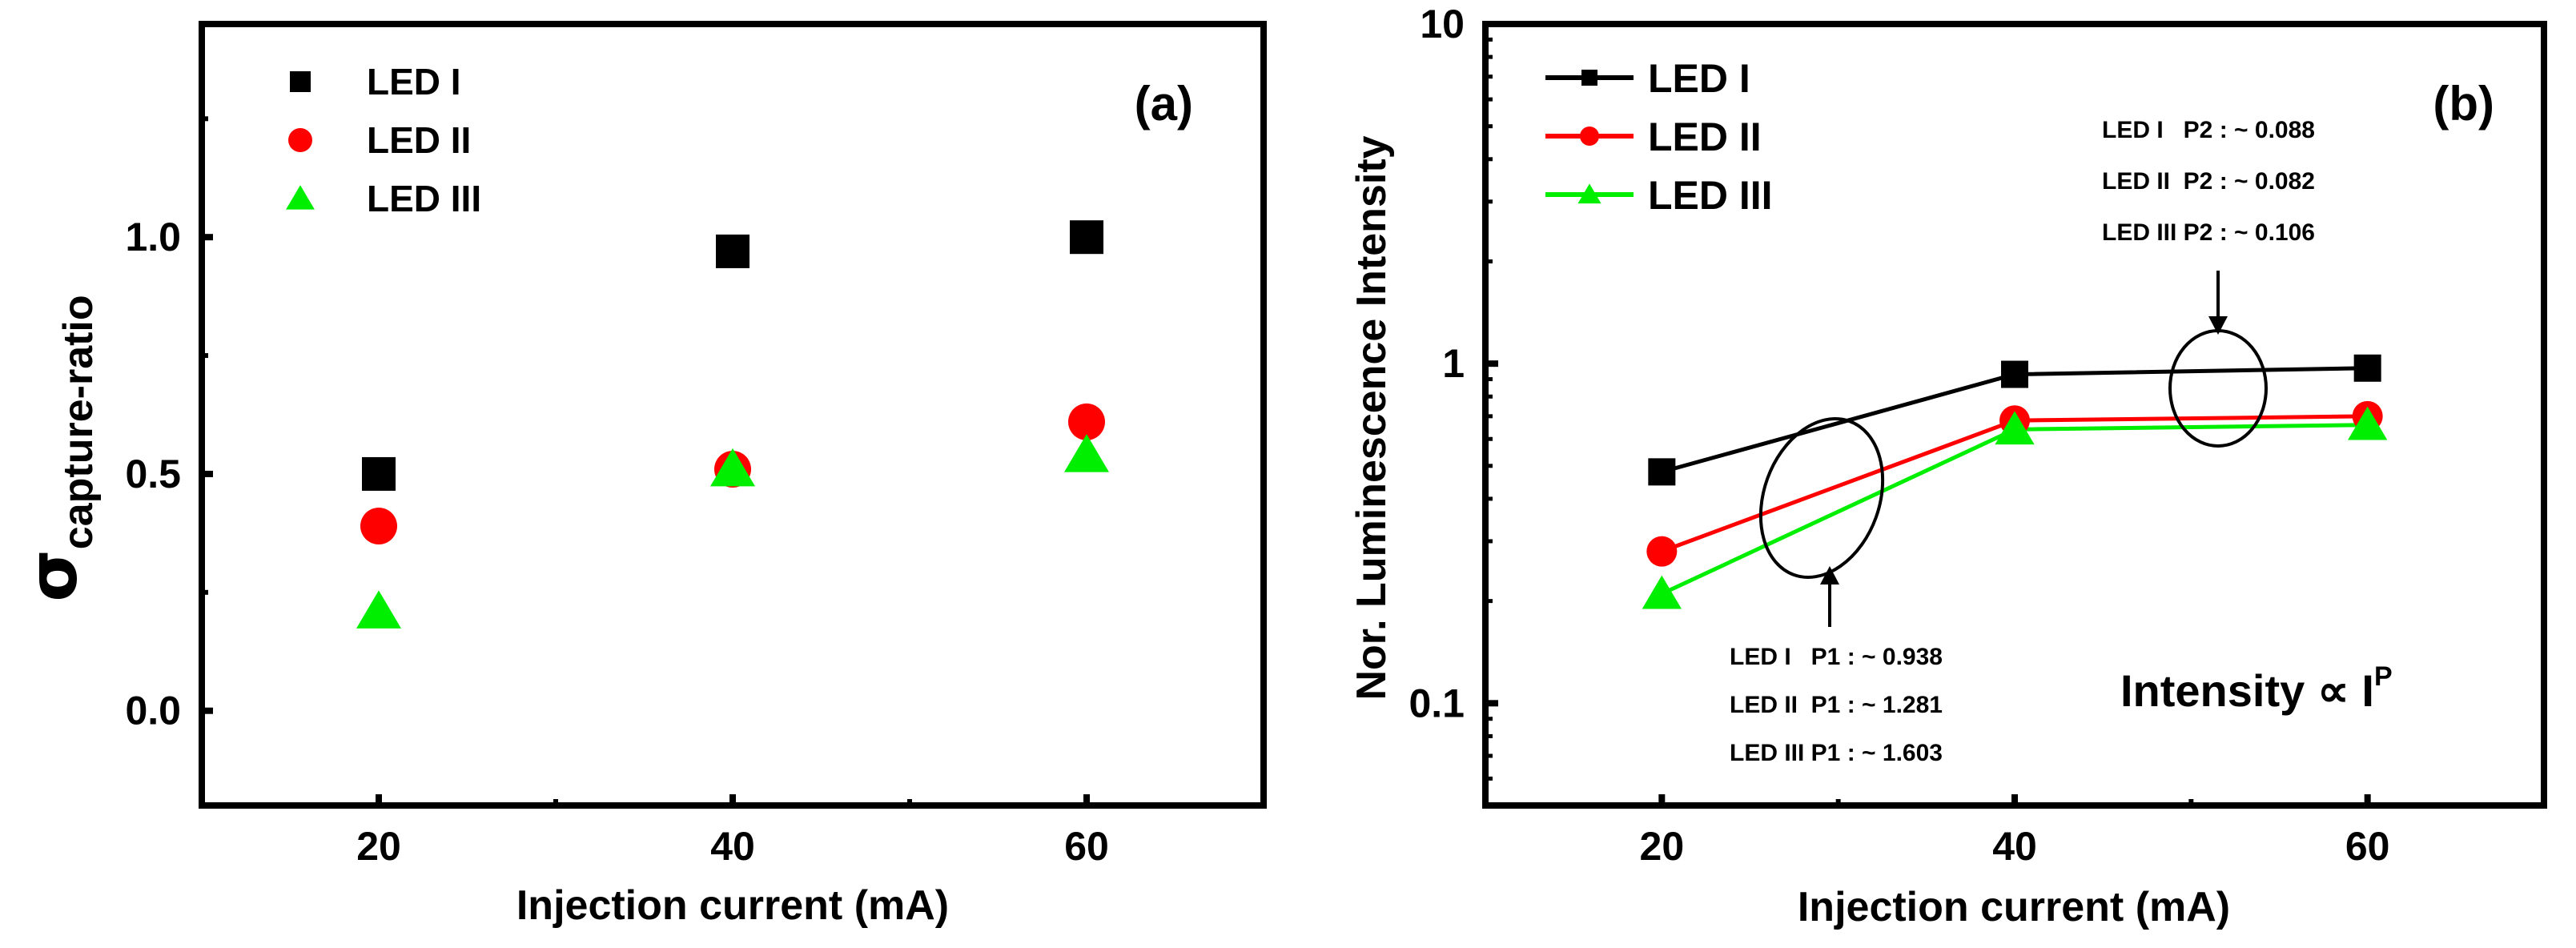 This screenshot has width=2576, height=948. Describe the element at coordinates (419, 140) in the screenshot. I see `legend-label-a: LED II` at that location.